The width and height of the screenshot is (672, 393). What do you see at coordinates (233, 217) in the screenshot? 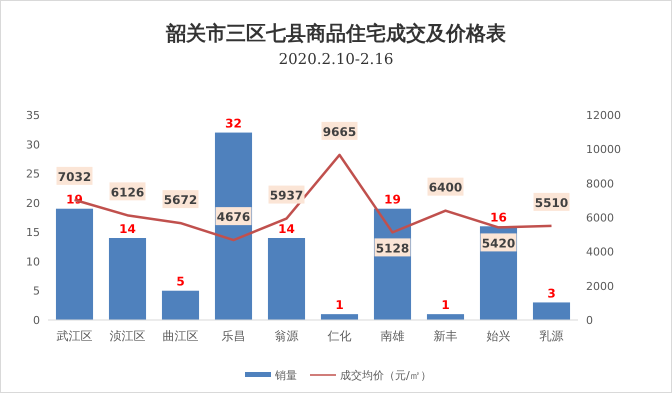
I see `data-label: 4676` at bounding box center [233, 217].